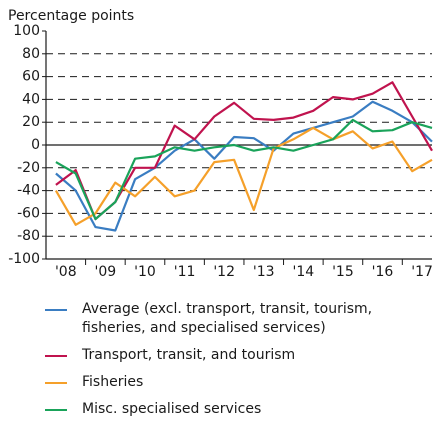  Describe the element at coordinates (383, 272) in the screenshot. I see `x-tick-label: '16` at that location.